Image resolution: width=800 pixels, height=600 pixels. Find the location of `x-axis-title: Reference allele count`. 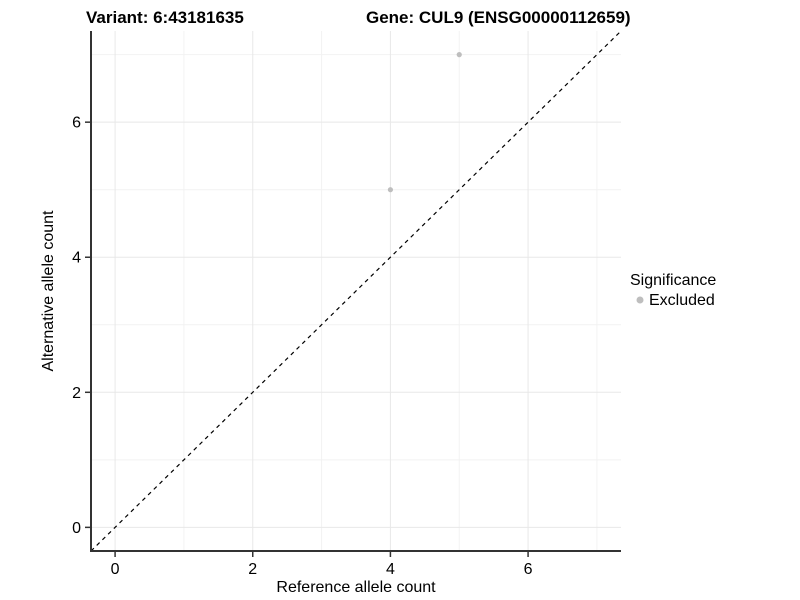

x-axis-title: Reference allele count is located at coordinates (356, 587).